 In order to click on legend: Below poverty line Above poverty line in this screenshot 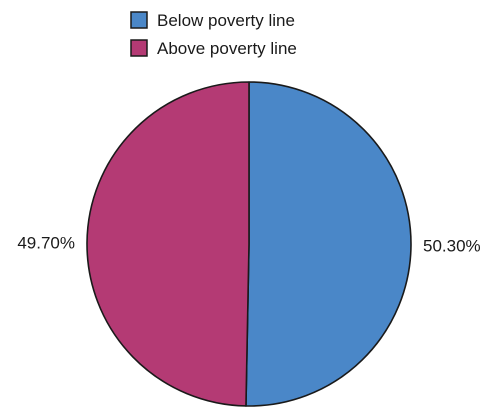, I will do `click(213, 34)`.